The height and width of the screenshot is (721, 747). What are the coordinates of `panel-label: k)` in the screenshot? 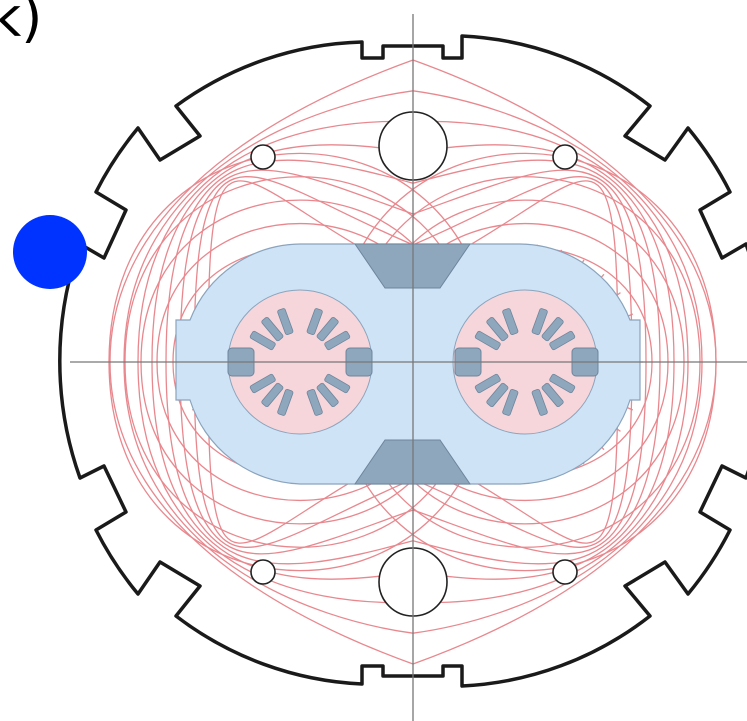 It's located at (21, 24).